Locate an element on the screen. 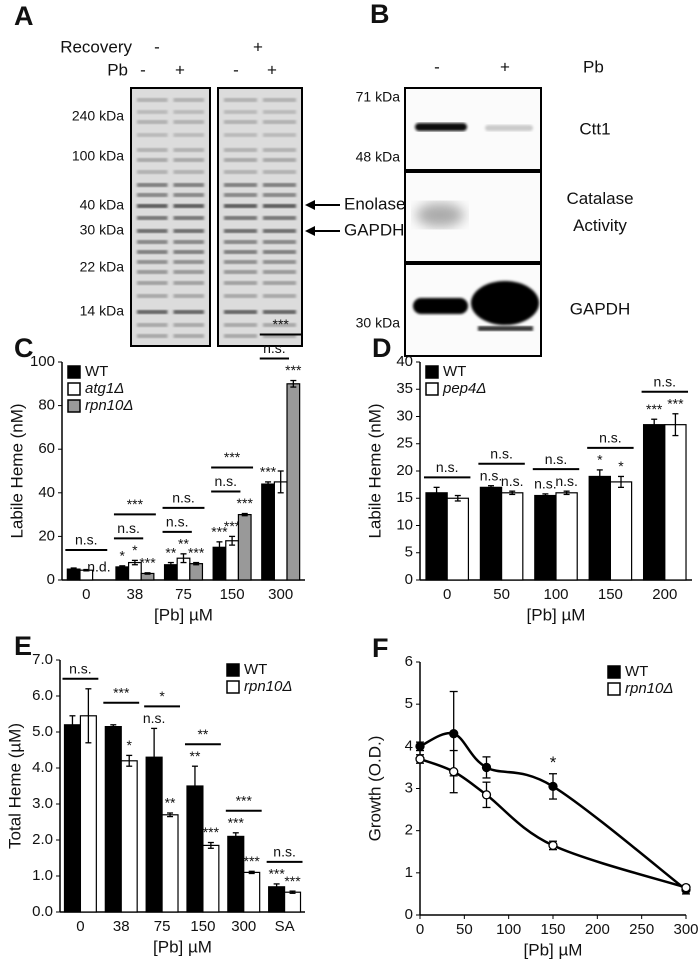 The image size is (700, 966). x-tick-label: 150 is located at coordinates (232, 594).